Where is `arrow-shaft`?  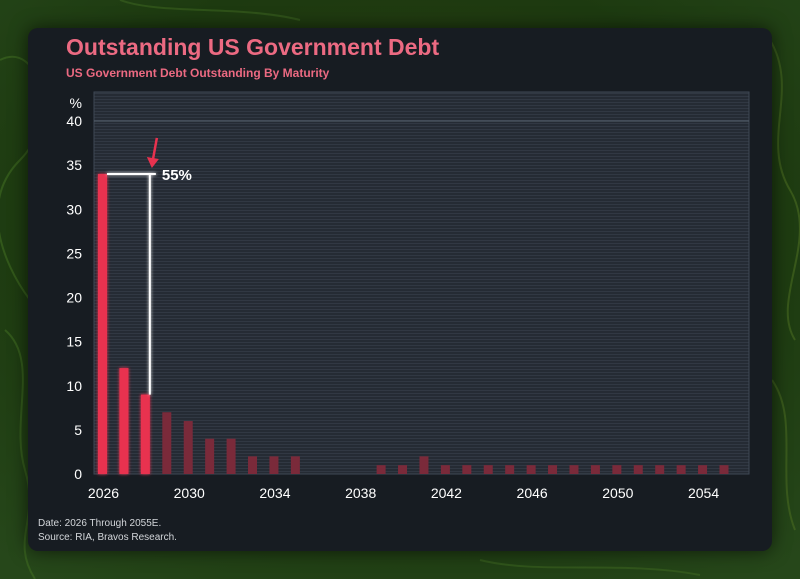
arrow-shaft is located at coordinates (155, 149).